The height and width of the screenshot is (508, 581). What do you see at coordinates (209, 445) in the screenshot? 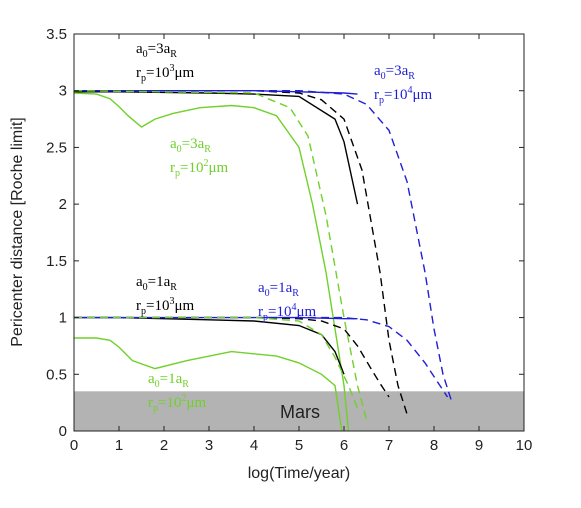
I see `x-tick-label: 3` at bounding box center [209, 445].